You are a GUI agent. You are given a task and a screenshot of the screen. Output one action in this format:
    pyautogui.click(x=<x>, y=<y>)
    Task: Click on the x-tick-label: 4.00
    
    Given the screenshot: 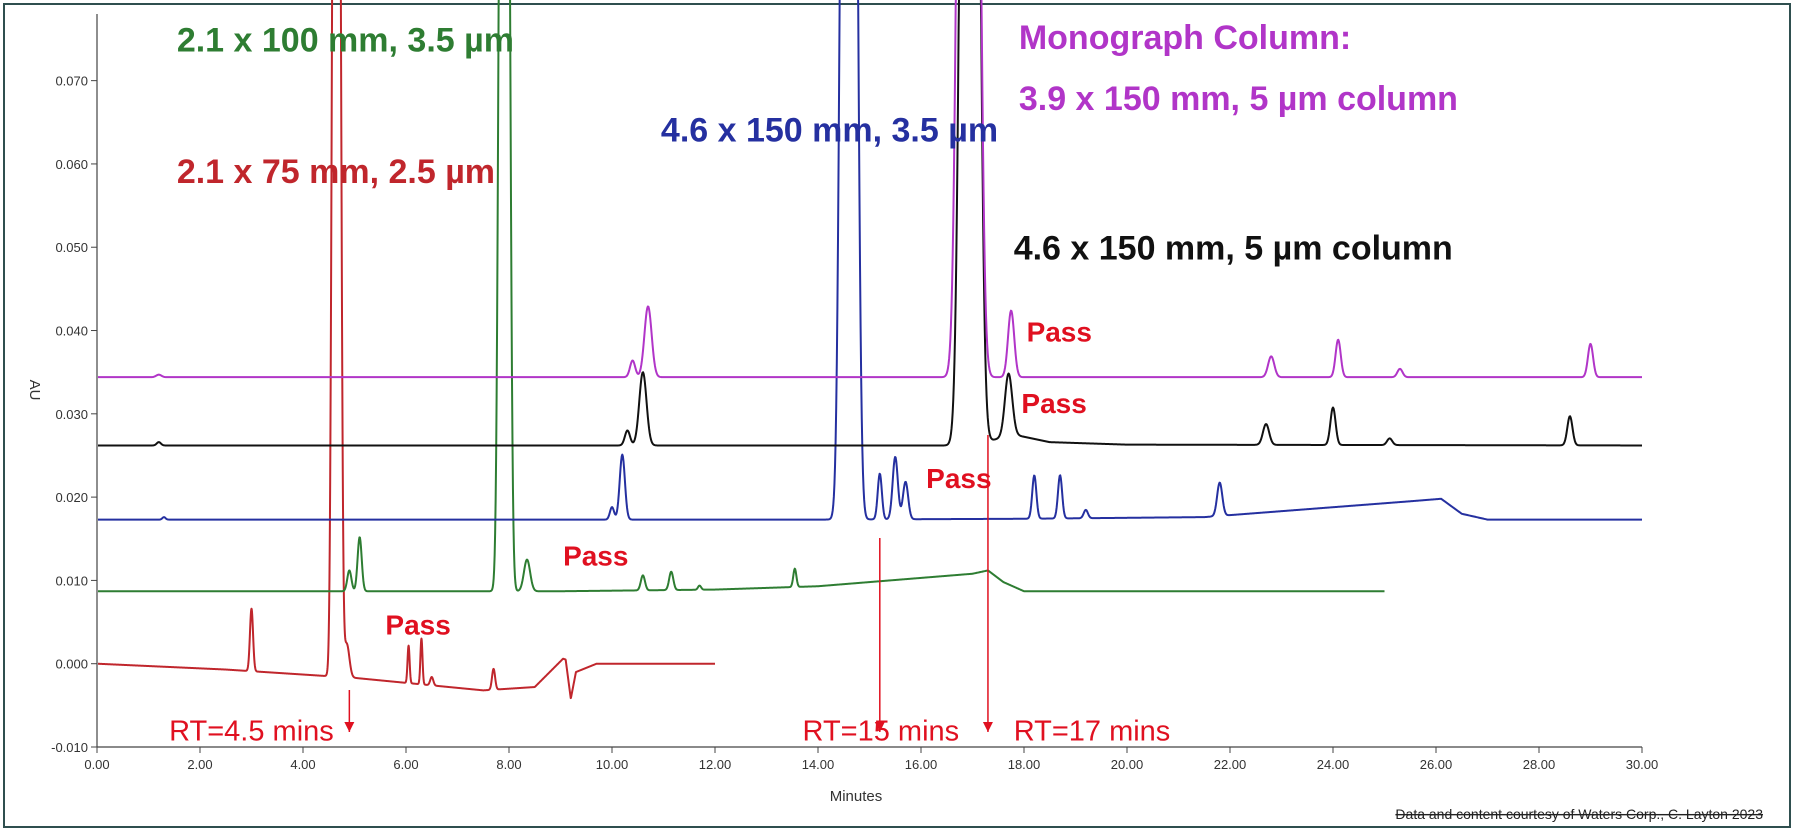 What is the action you would take?
    pyautogui.click(x=302, y=764)
    